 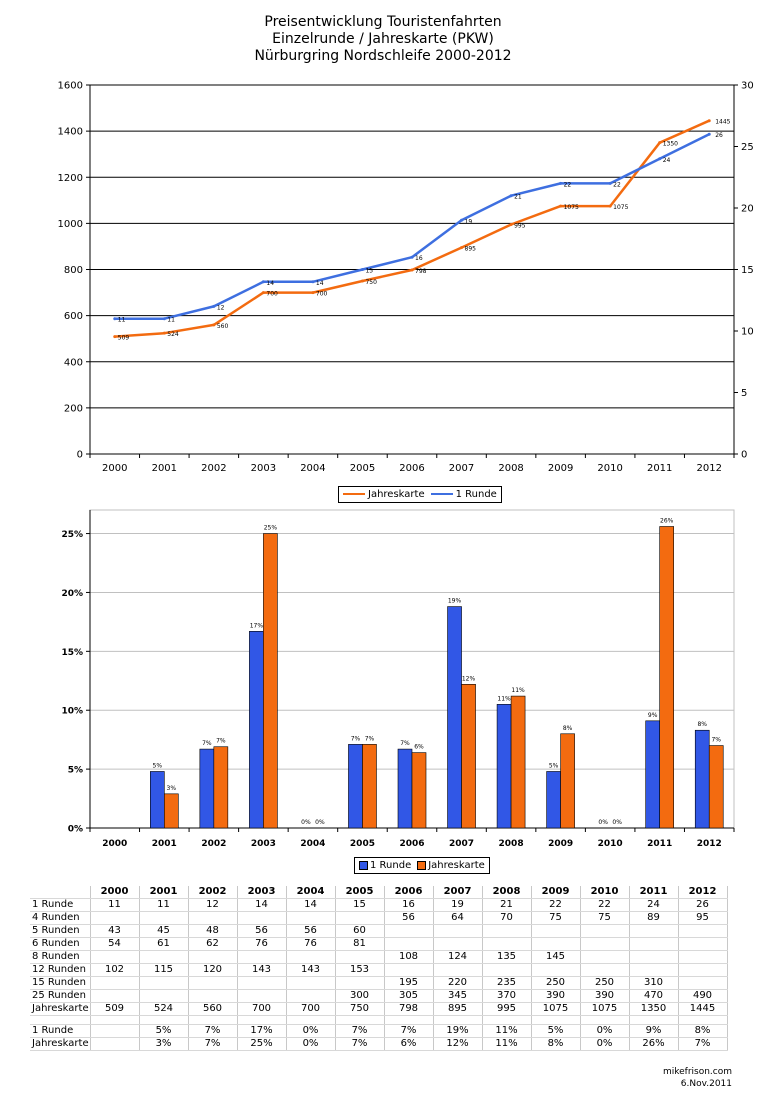 What do you see at coordinates (553, 800) in the screenshot?
I see `bar-1-runde-2009` at bounding box center [553, 800].